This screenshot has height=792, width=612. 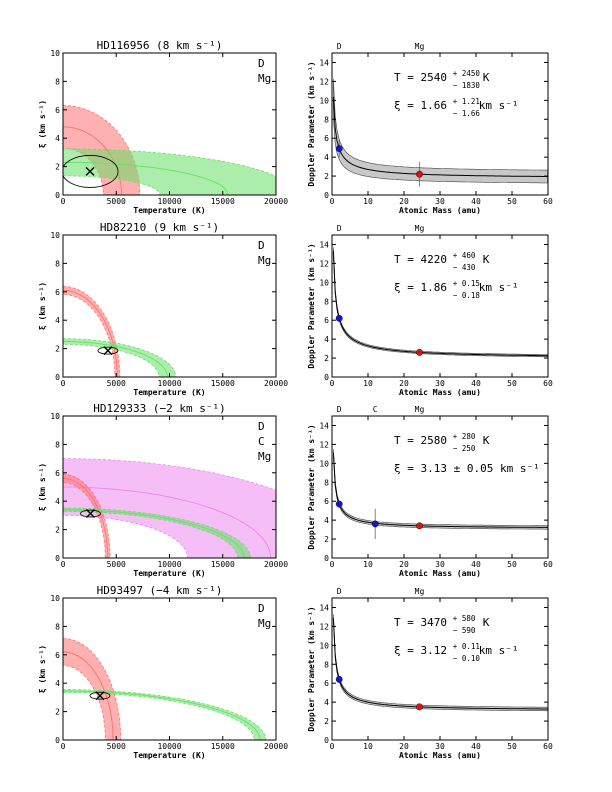 I want to click on xi-result: ξ = 1.66, so click(x=420, y=105).